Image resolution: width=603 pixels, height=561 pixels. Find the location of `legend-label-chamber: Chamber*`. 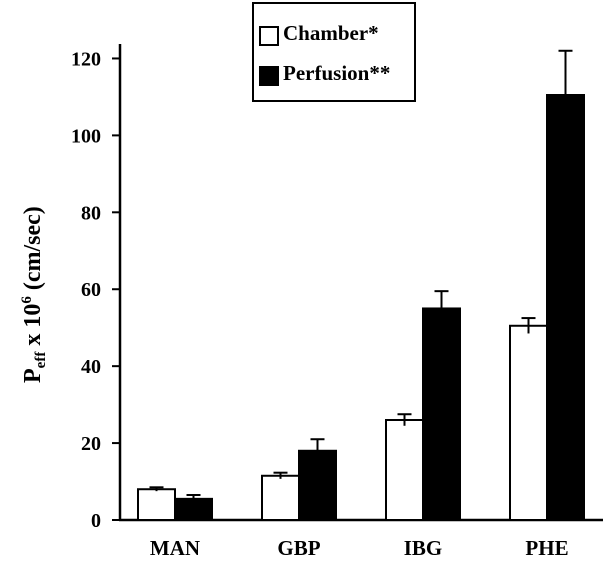

legend-label-chamber: Chamber* is located at coordinates (331, 33).